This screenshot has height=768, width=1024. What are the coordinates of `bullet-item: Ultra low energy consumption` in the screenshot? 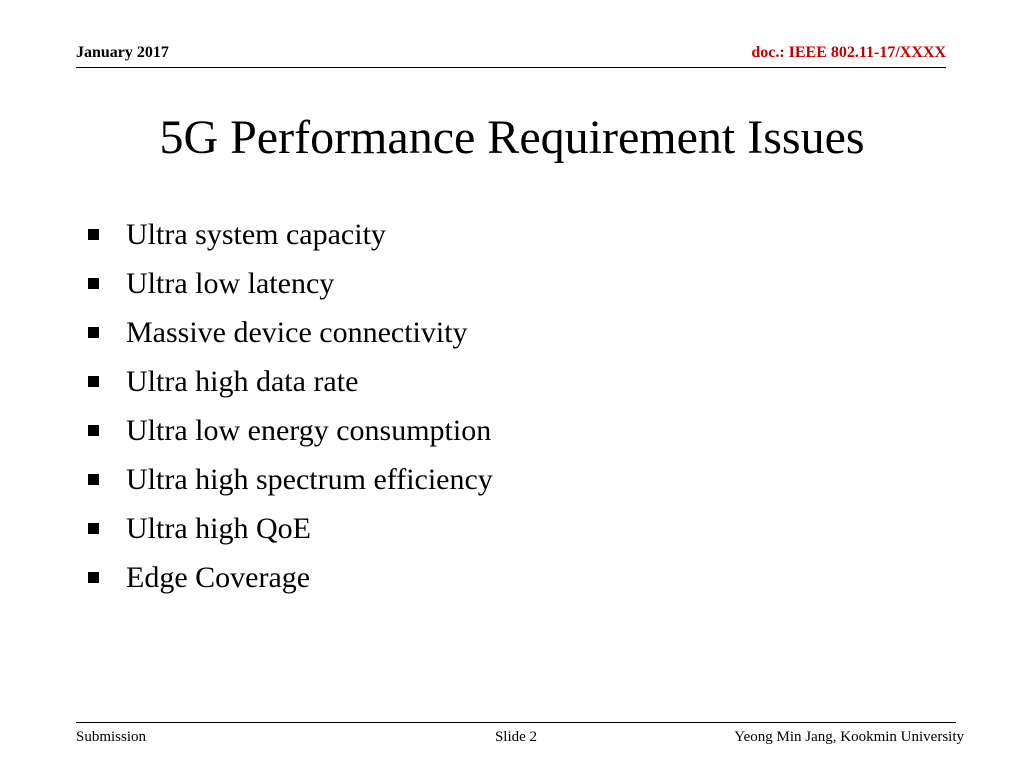 It's located at (290, 430).